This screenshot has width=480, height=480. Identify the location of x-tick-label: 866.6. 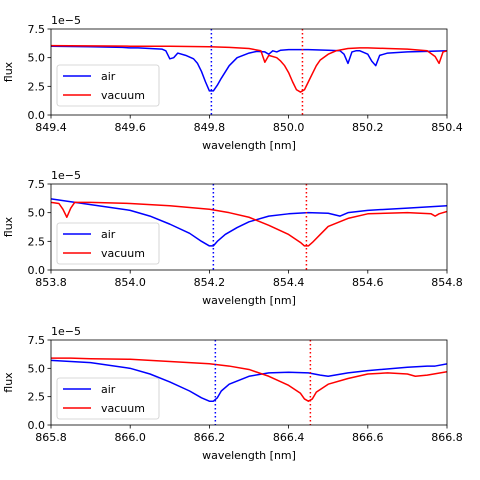
(368, 437).